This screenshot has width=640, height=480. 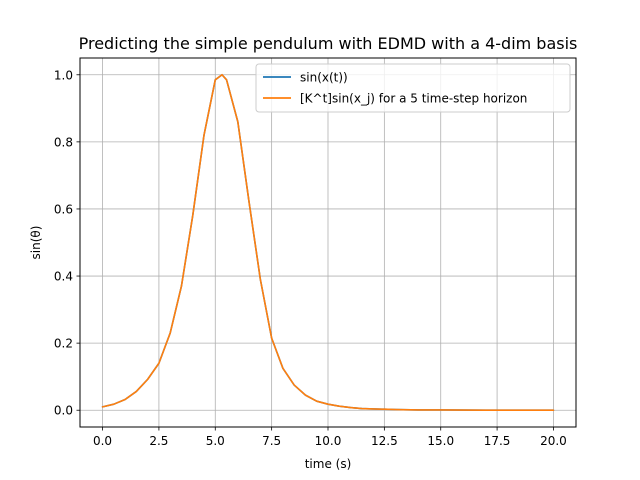 What do you see at coordinates (63, 75) in the screenshot?
I see `y-tick-label: 1.0` at bounding box center [63, 75].